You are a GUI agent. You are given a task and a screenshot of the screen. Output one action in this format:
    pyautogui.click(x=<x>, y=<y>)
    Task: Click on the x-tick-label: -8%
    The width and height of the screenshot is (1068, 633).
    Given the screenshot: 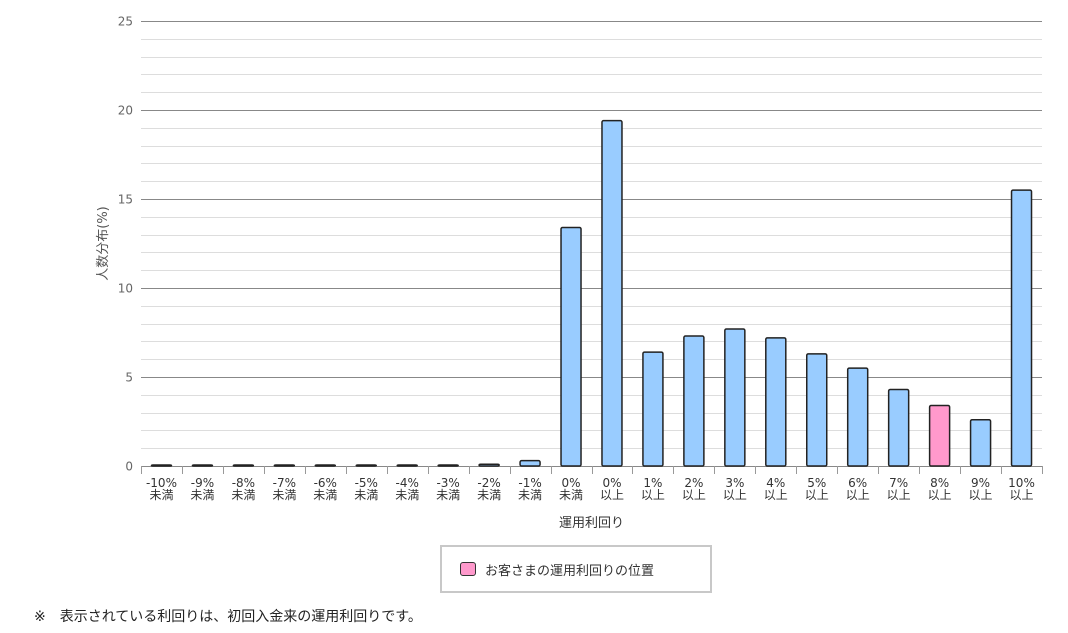 What is the action you would take?
    pyautogui.click(x=243, y=483)
    